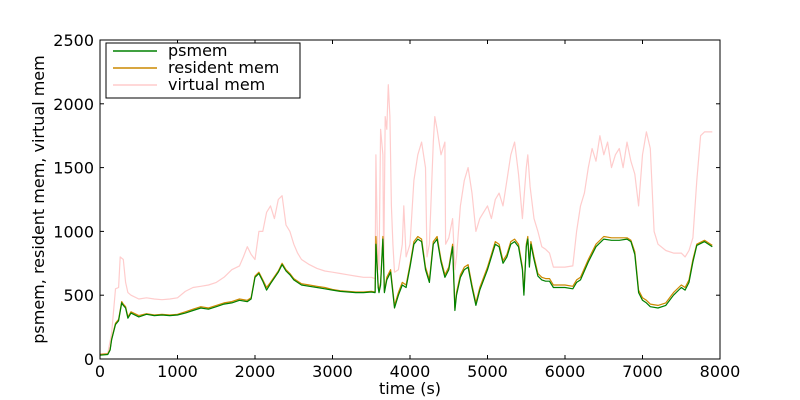 This screenshot has height=400, width=800. Describe the element at coordinates (89, 359) in the screenshot. I see `y-tick-label: 0` at that location.